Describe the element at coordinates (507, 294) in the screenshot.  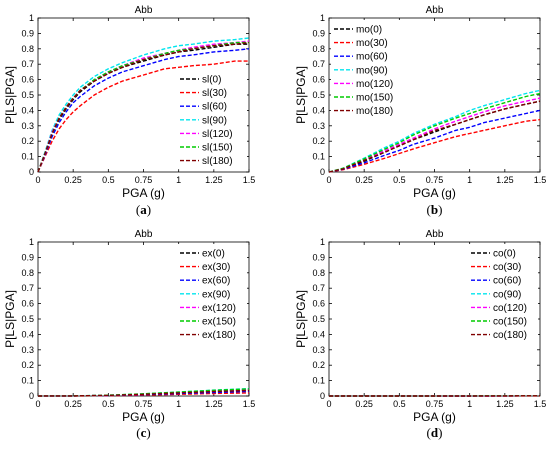
I see `legend-label: co(90)` at that location.